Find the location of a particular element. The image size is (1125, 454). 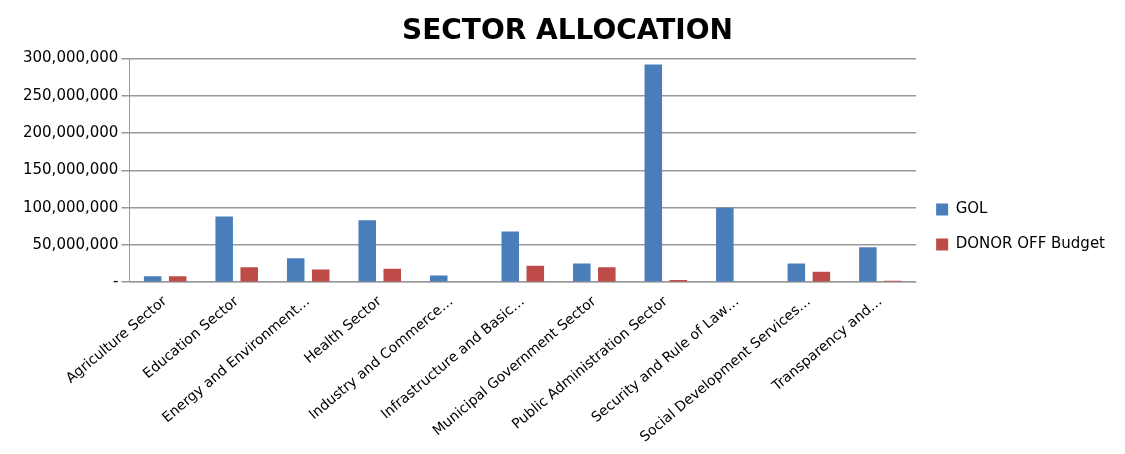

legend-label: GOL is located at coordinates (972, 208).